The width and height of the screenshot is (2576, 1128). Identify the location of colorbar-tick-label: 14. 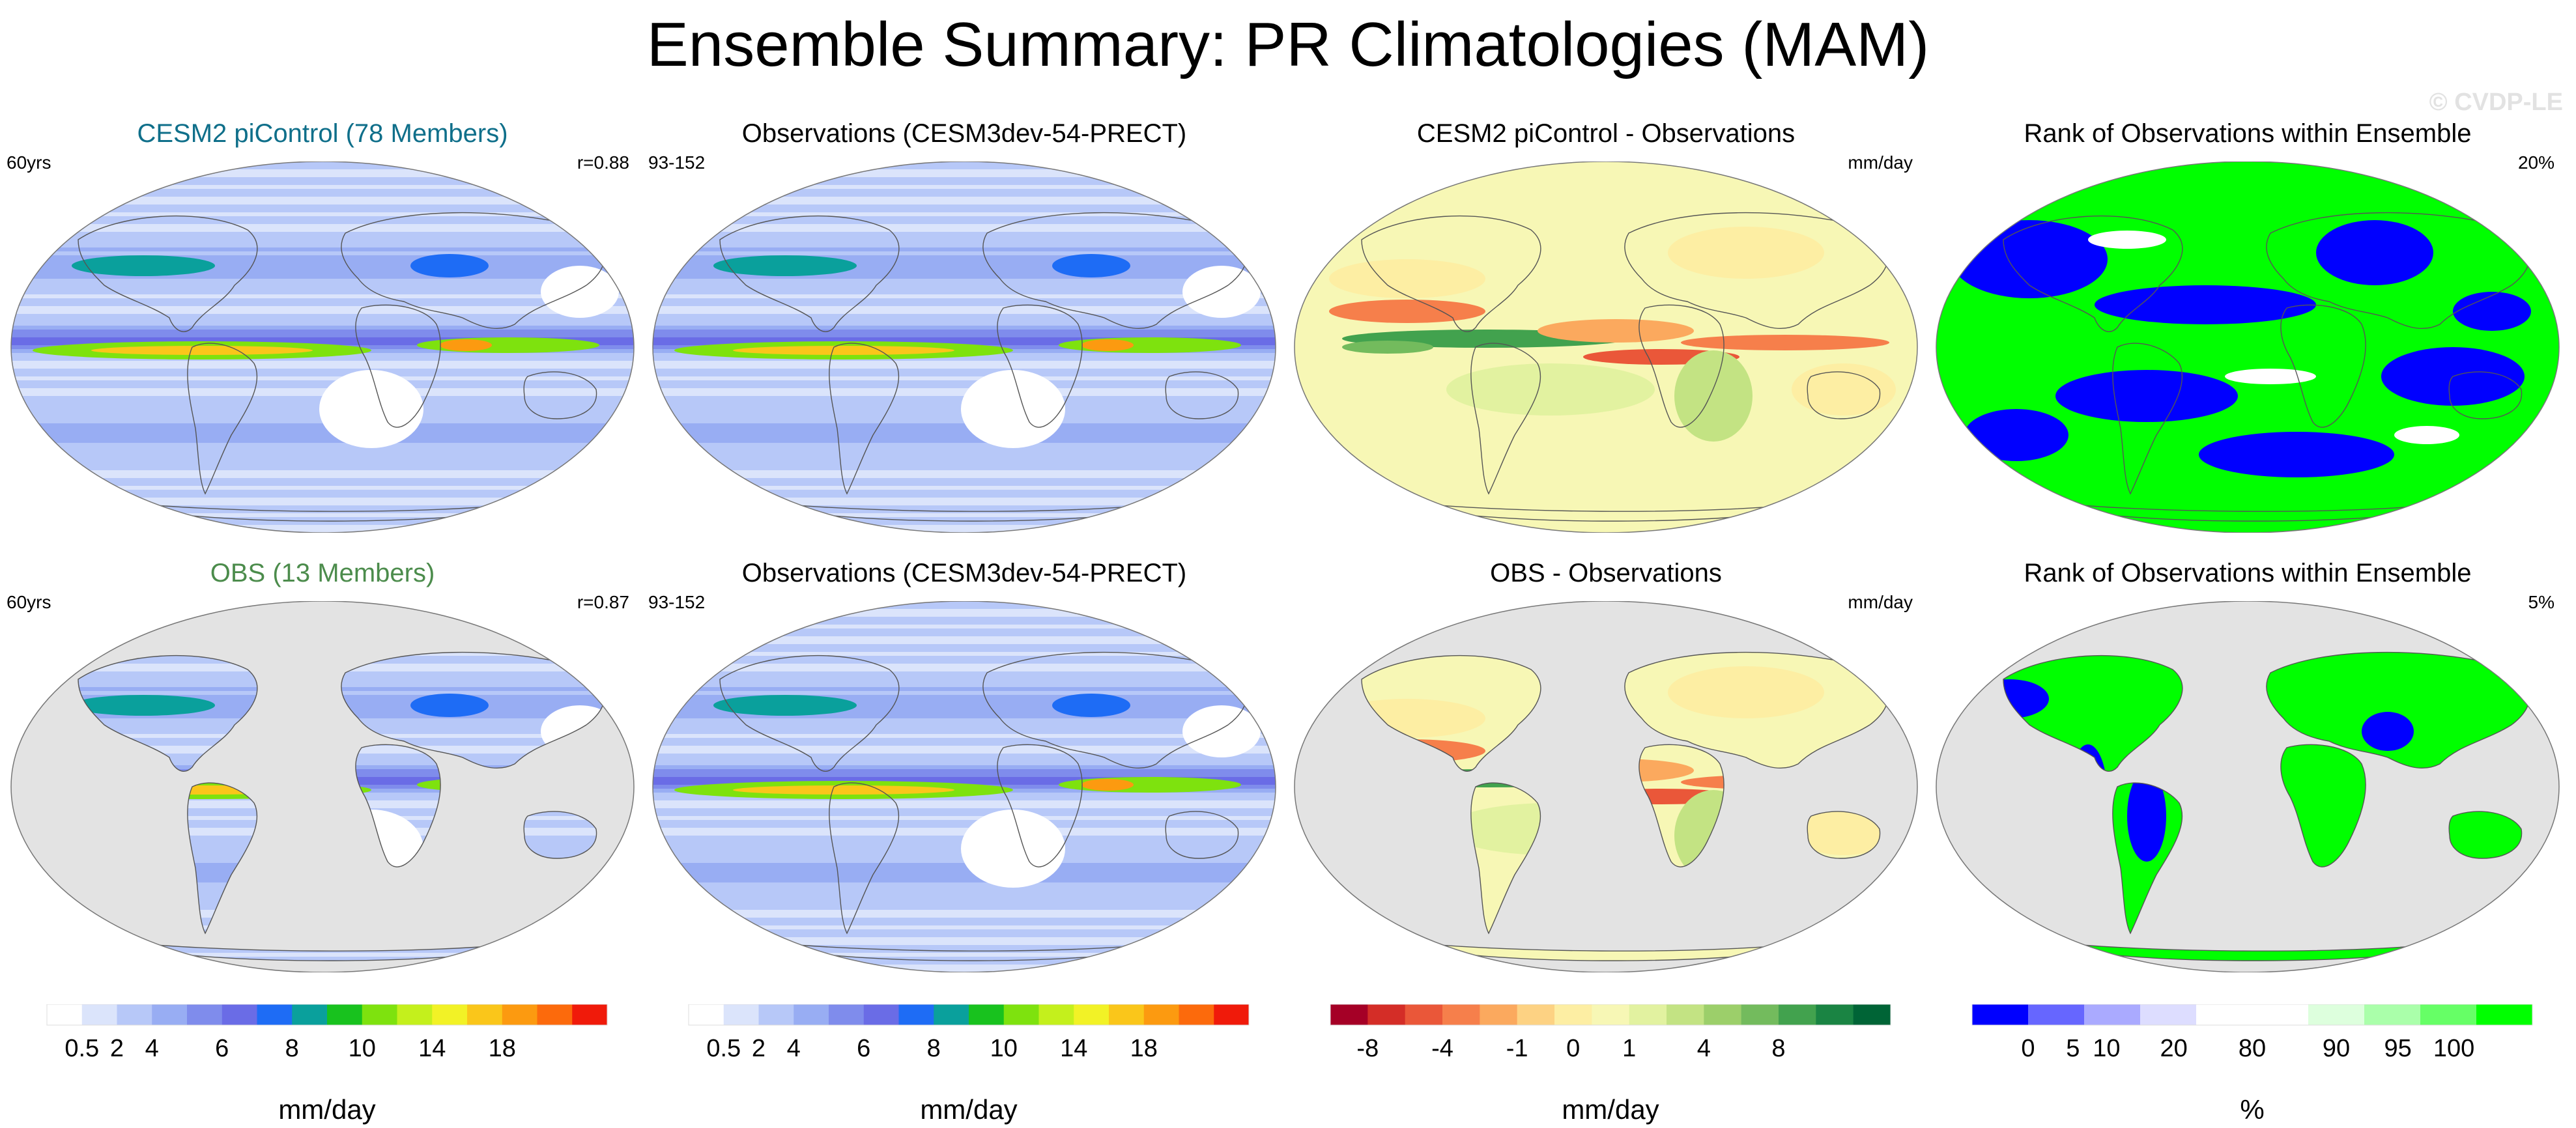
(432, 1048).